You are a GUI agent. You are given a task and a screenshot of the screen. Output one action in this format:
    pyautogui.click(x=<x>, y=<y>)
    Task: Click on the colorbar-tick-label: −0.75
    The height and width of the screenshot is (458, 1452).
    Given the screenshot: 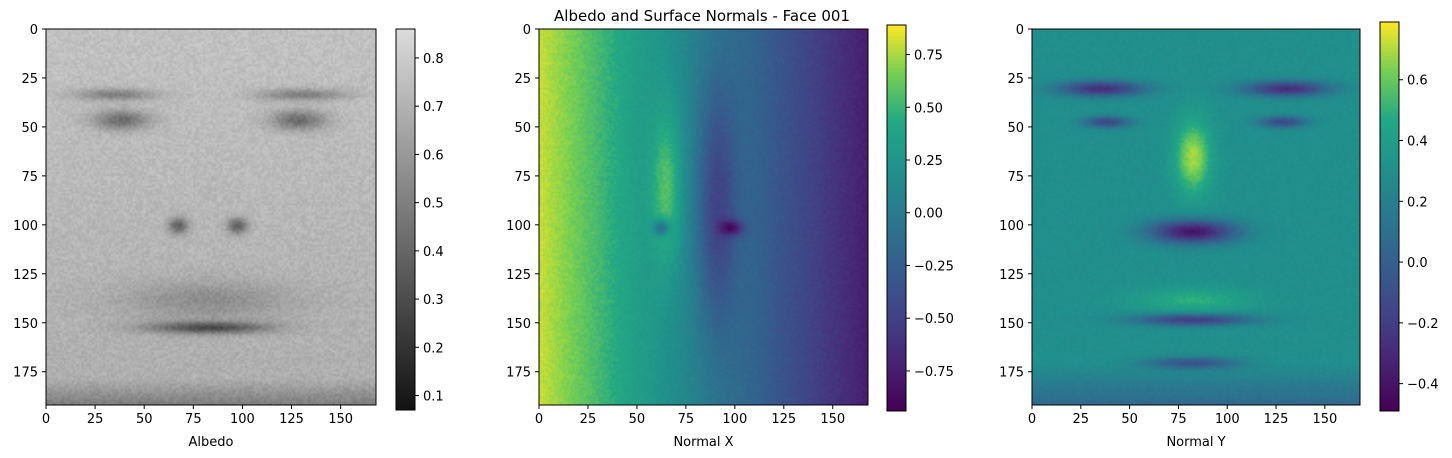 What is the action you would take?
    pyautogui.click(x=934, y=372)
    